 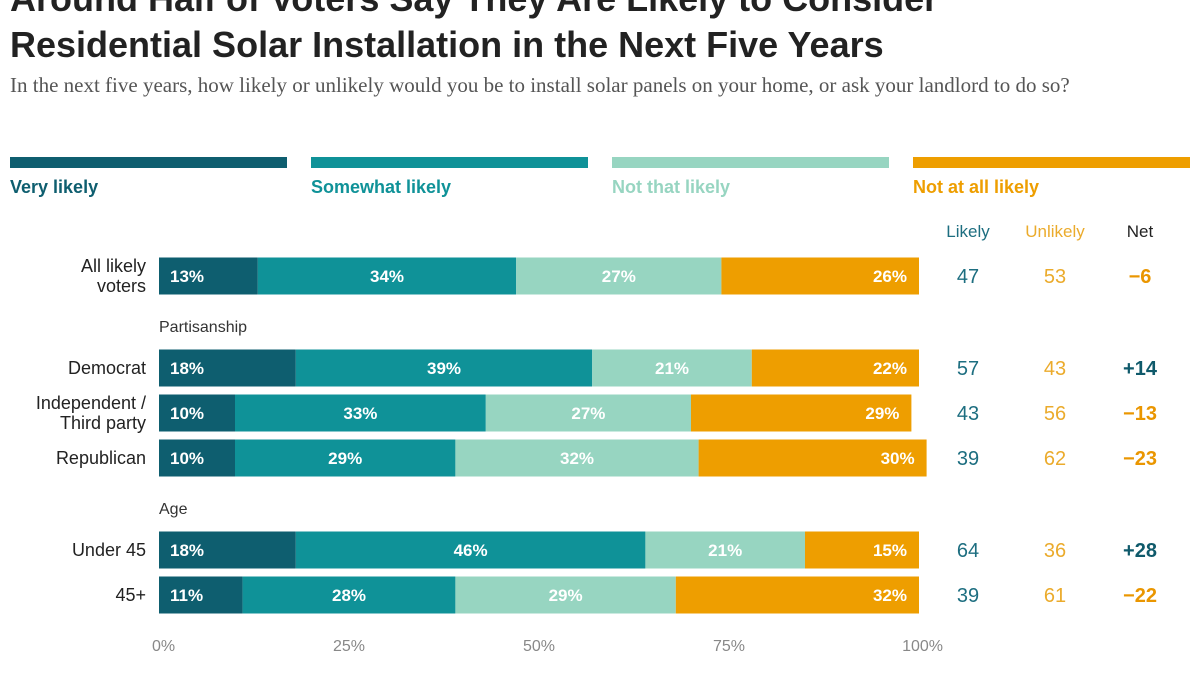 I want to click on column-header-unlikely: Unlikely, so click(x=1055, y=231).